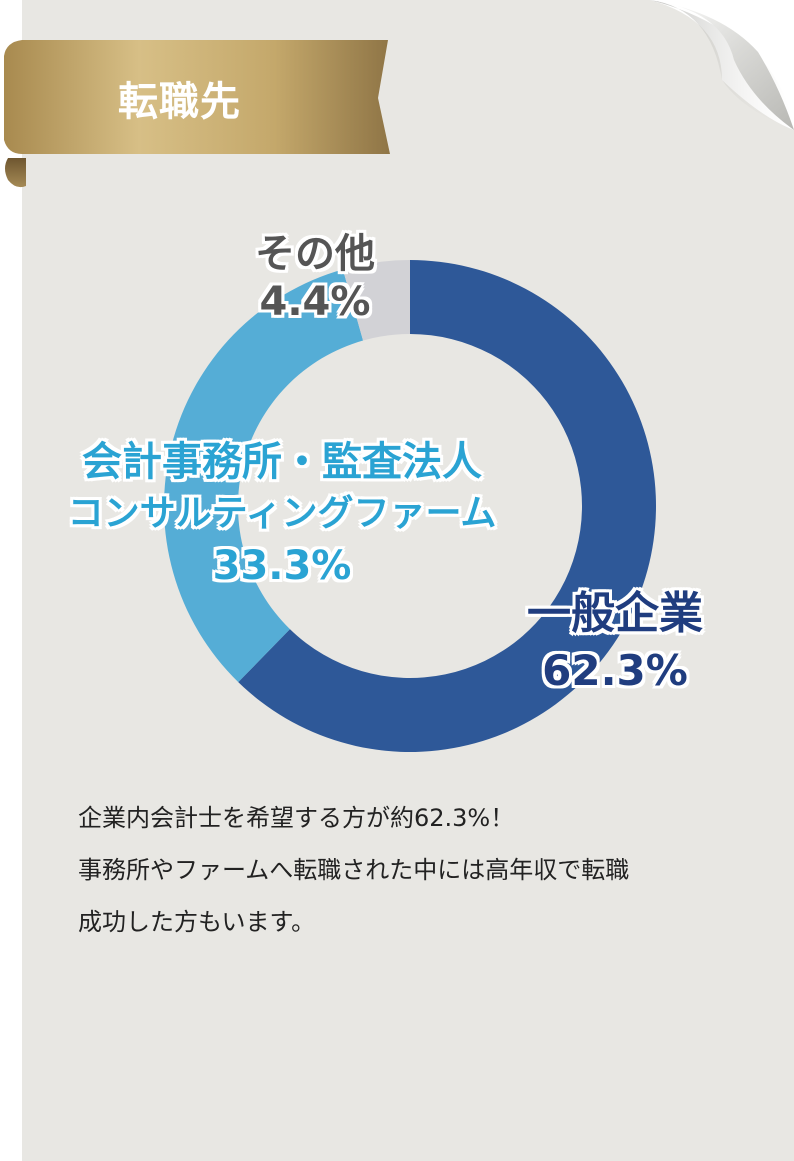 Image resolution: width=794 pixels, height=1161 pixels. Describe the element at coordinates (315, 302) in the screenshot. I see `label-other-pct: 4.4%` at that location.